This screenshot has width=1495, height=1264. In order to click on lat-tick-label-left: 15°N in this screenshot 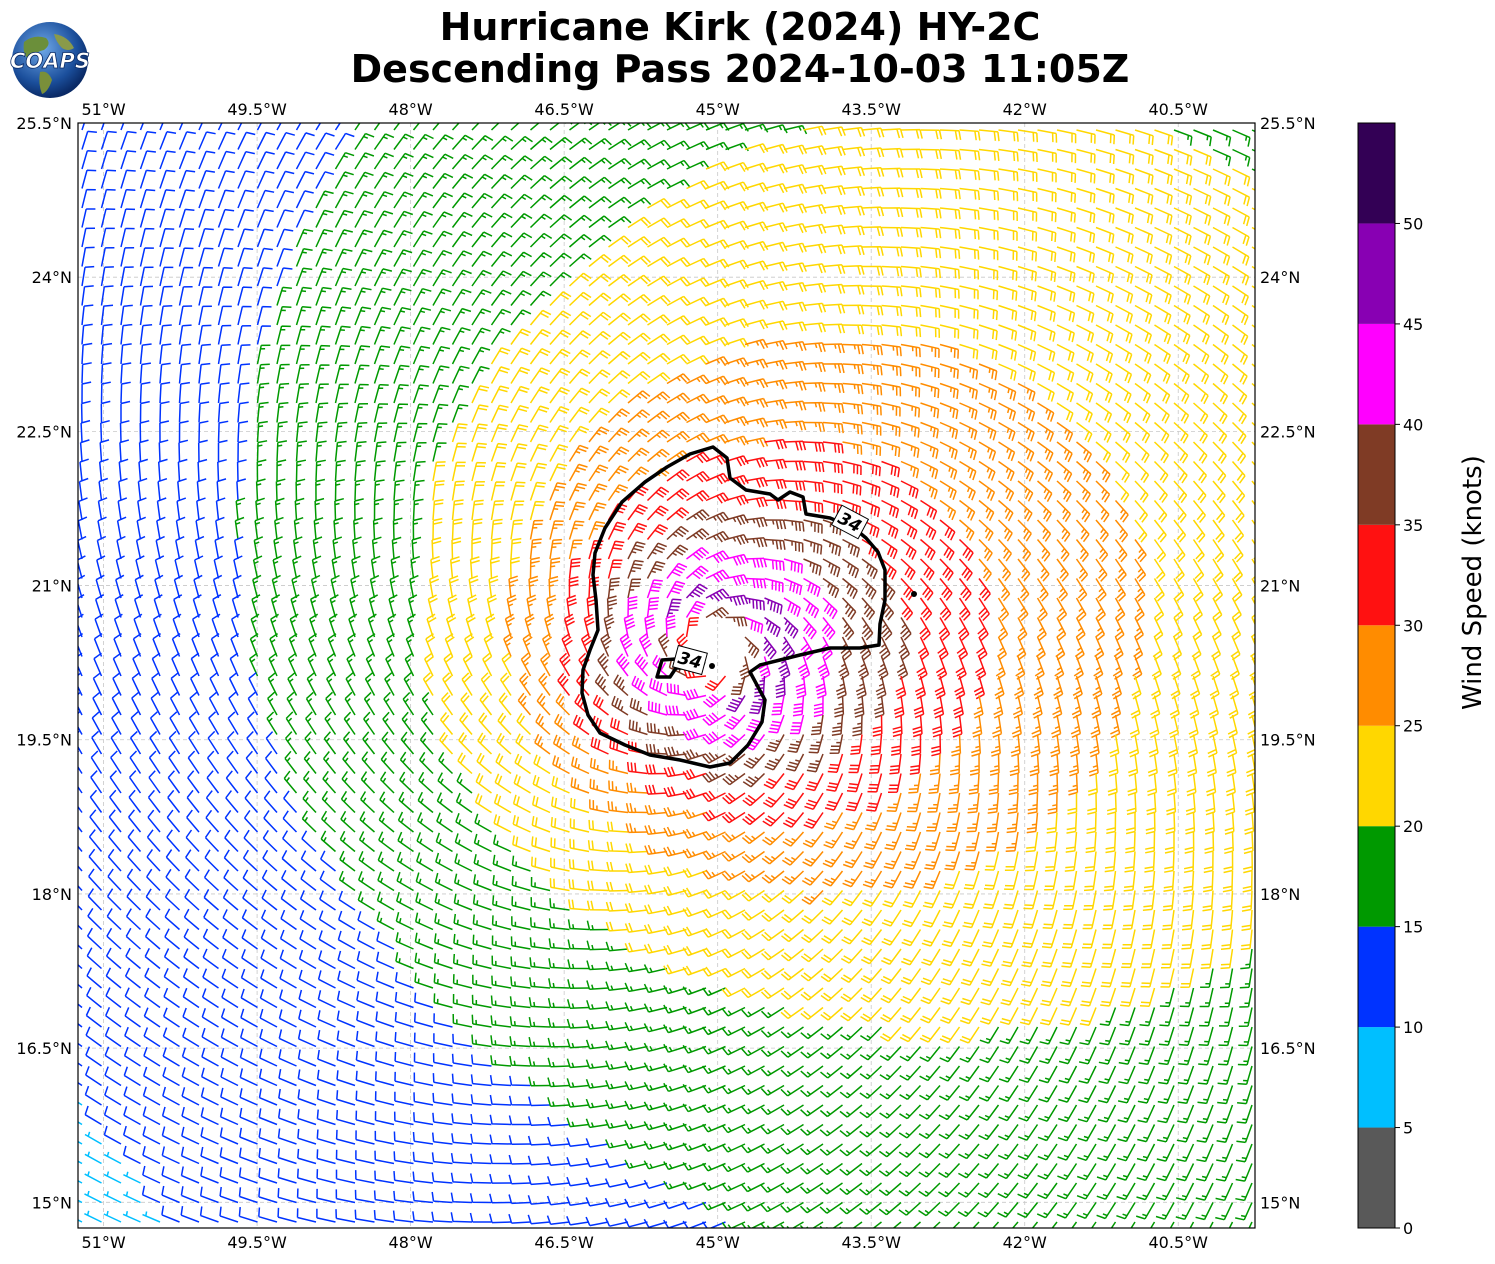, I will do `click(52, 1202)`.